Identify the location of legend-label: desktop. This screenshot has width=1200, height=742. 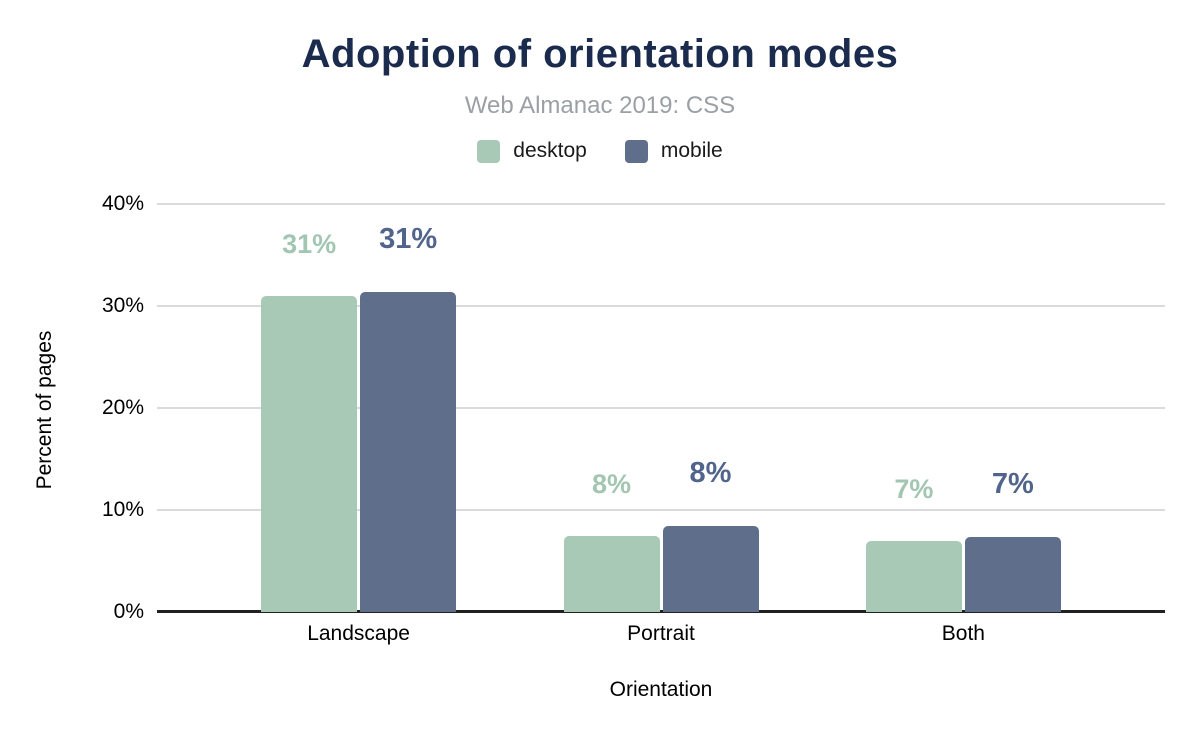
(550, 150).